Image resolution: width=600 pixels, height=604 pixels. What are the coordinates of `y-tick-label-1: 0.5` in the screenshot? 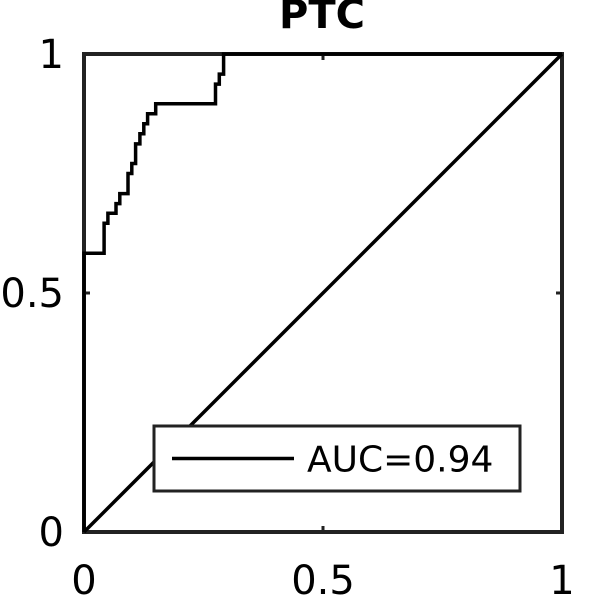 It's located at (32, 294).